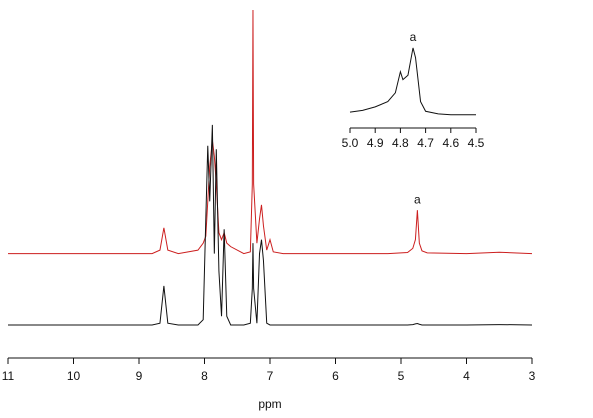 The width and height of the screenshot is (593, 418). Describe the element at coordinates (375, 143) in the screenshot. I see `x-tick-label: 4.9` at that location.